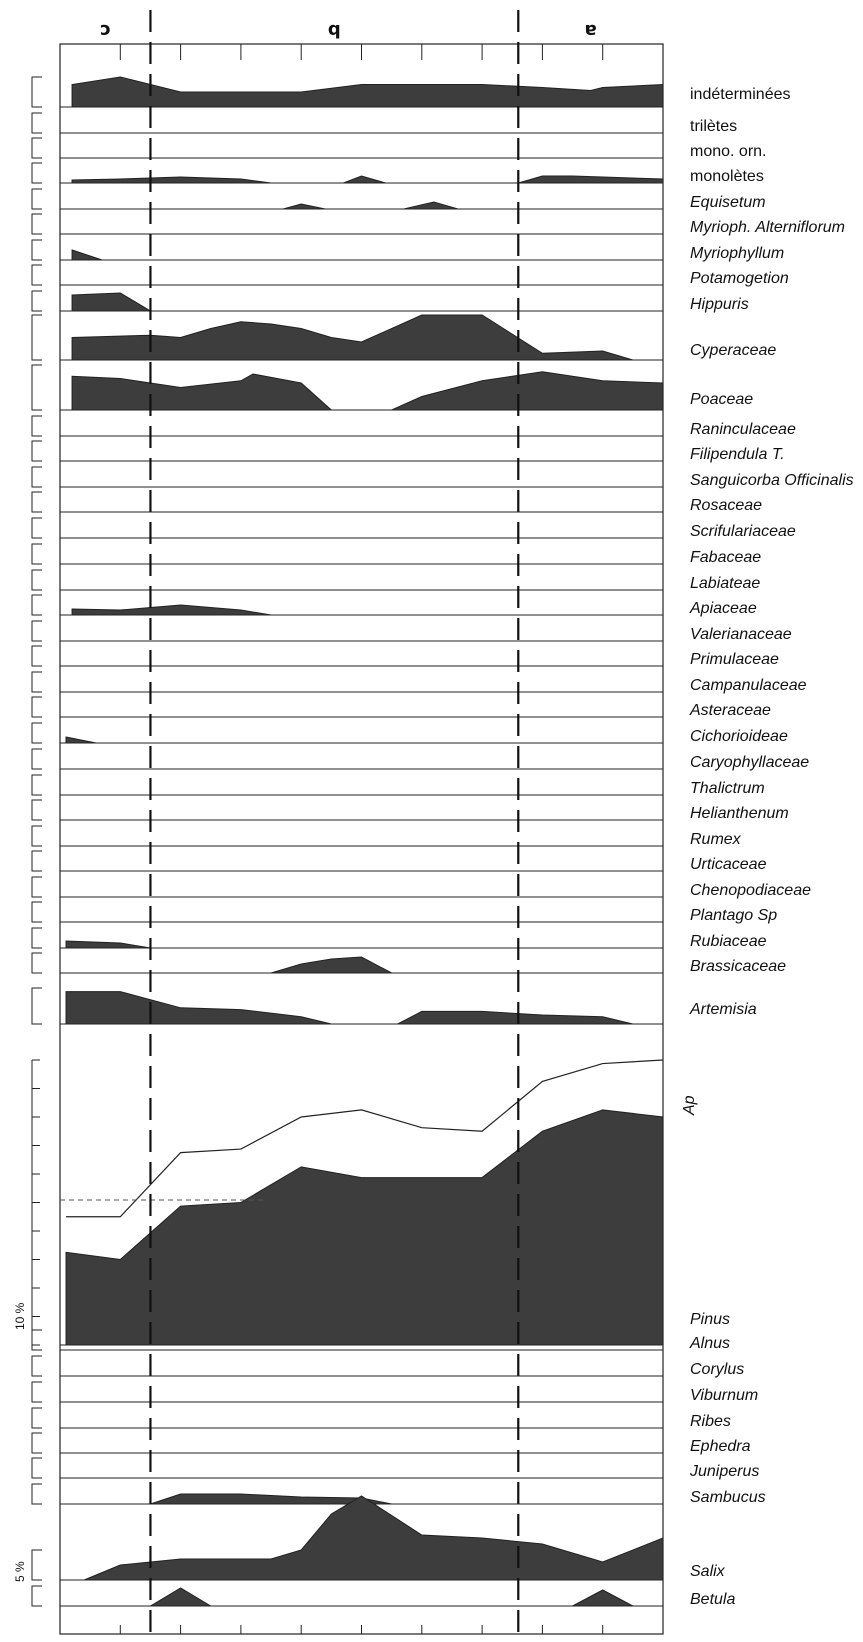 This screenshot has width=863, height=1642. I want to click on series-label: Rumex, so click(716, 839).